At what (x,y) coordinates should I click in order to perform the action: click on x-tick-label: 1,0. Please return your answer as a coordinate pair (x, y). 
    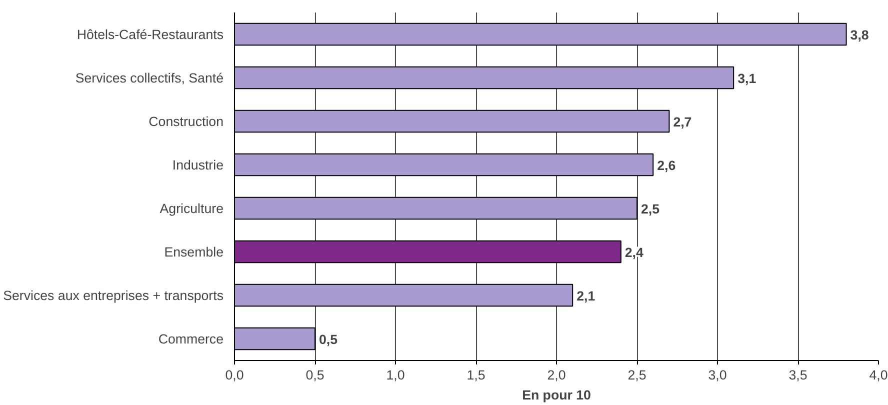
    Looking at the image, I should click on (395, 375).